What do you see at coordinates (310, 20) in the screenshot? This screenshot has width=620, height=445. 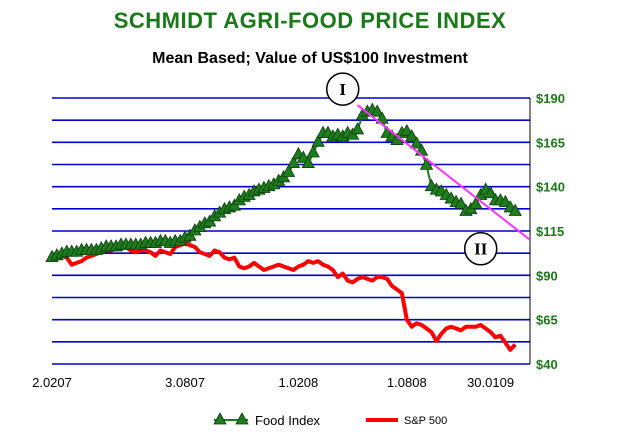 I see `chart-title: SCHMIDT AGRI-FOOD PRICE INDEX` at bounding box center [310, 20].